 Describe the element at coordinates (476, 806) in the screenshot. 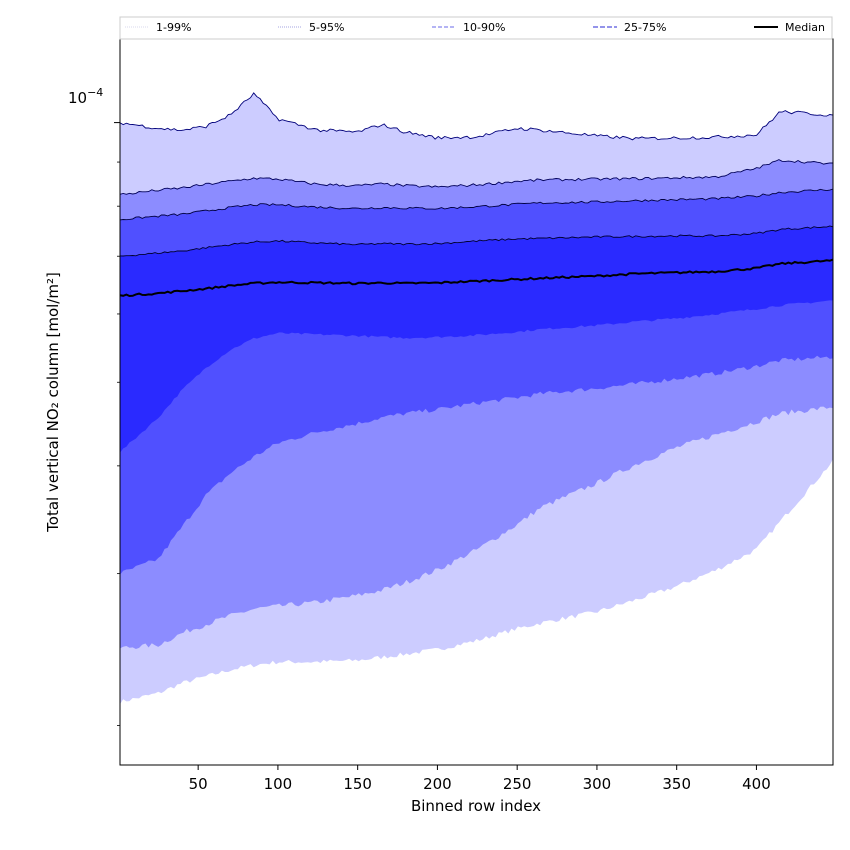

I see `x-axis-label: Binned row index` at that location.